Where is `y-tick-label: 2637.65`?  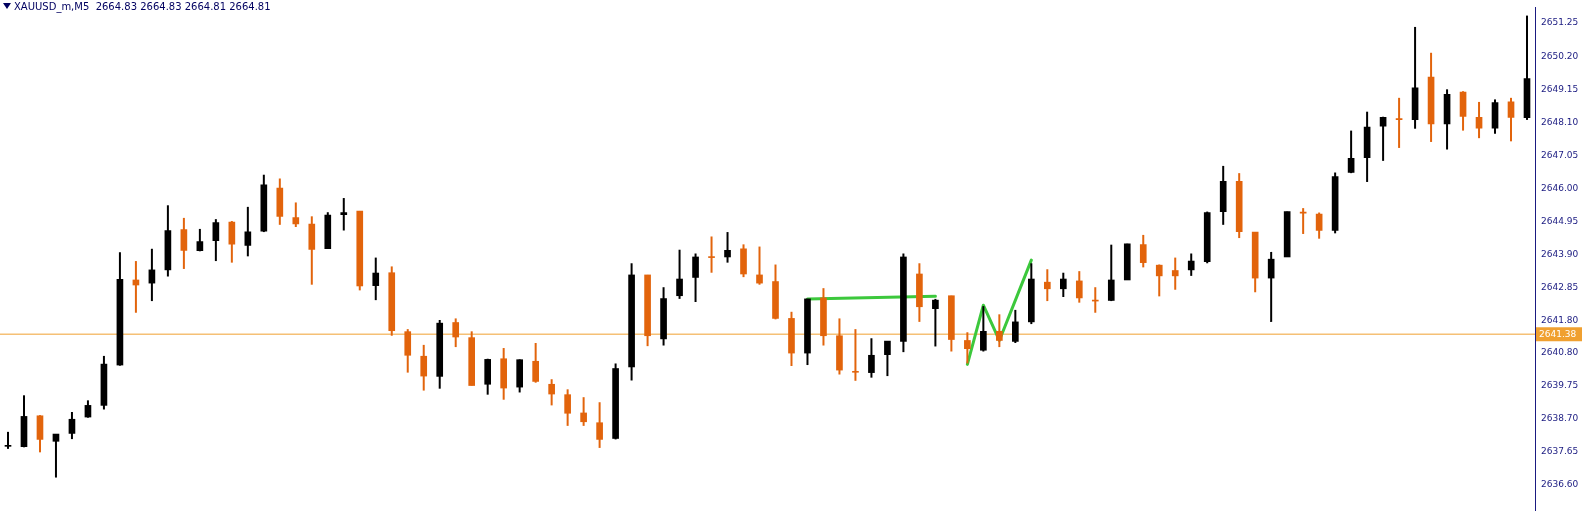 y-tick-label: 2637.65 is located at coordinates (1560, 451).